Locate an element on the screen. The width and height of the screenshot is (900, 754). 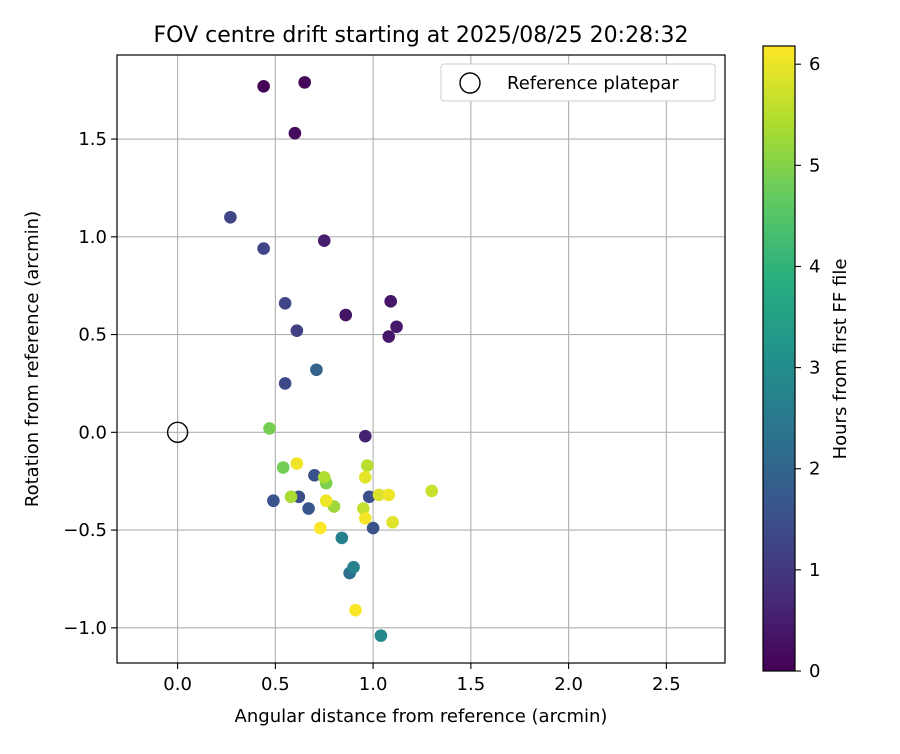
x-tick-label: 0.0 is located at coordinates (177, 684).